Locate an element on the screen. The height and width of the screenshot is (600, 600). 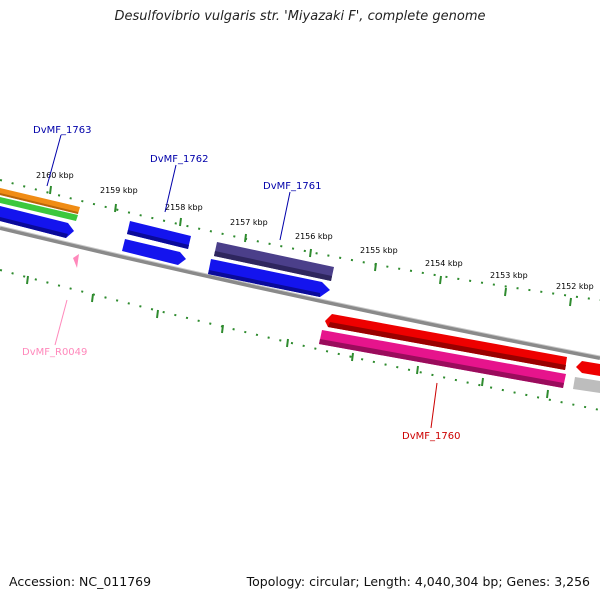
tick-label: 2152 kbp is located at coordinates (575, 286).